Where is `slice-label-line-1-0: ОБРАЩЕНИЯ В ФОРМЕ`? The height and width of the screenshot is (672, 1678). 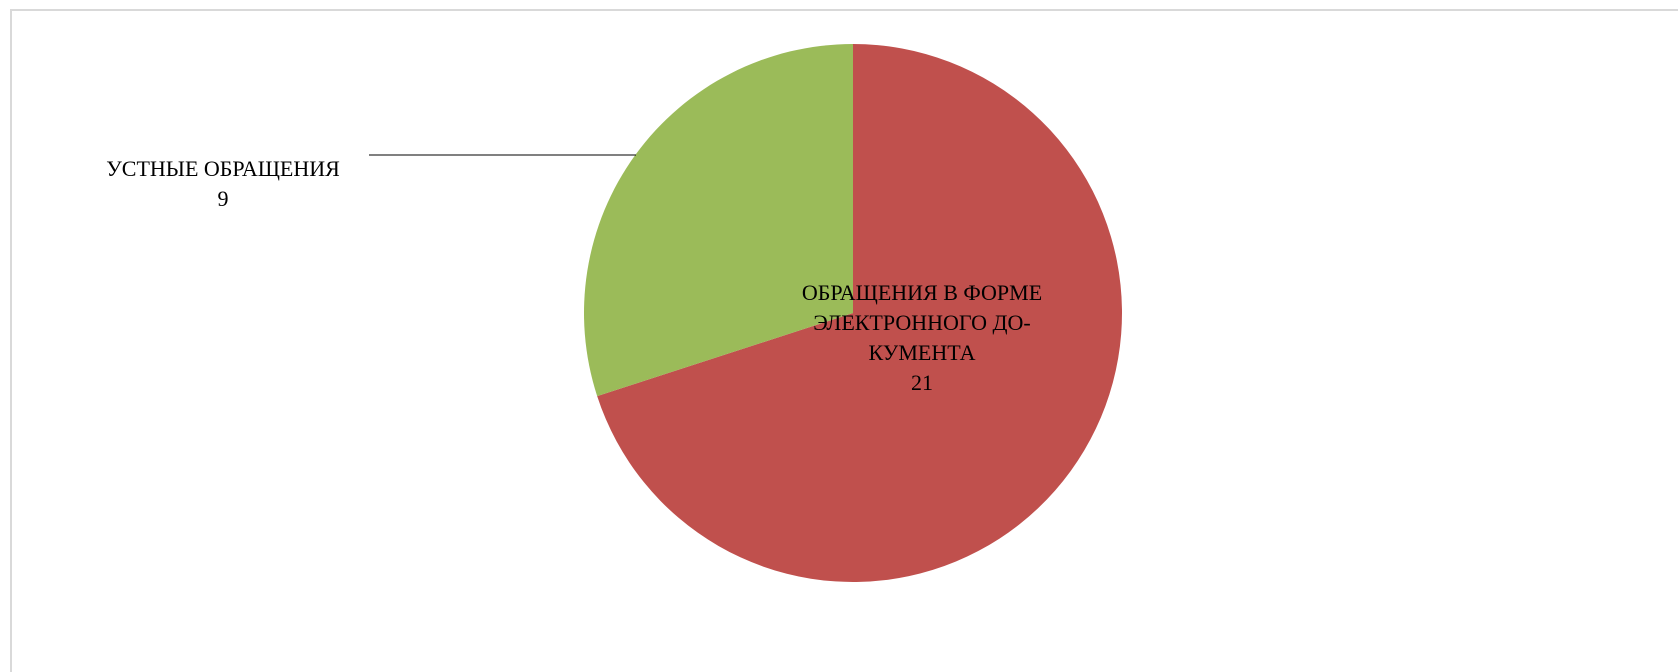
slice-label-line-1-0: ОБРАЩЕНИЯ В ФОРМЕ is located at coordinates (922, 292).